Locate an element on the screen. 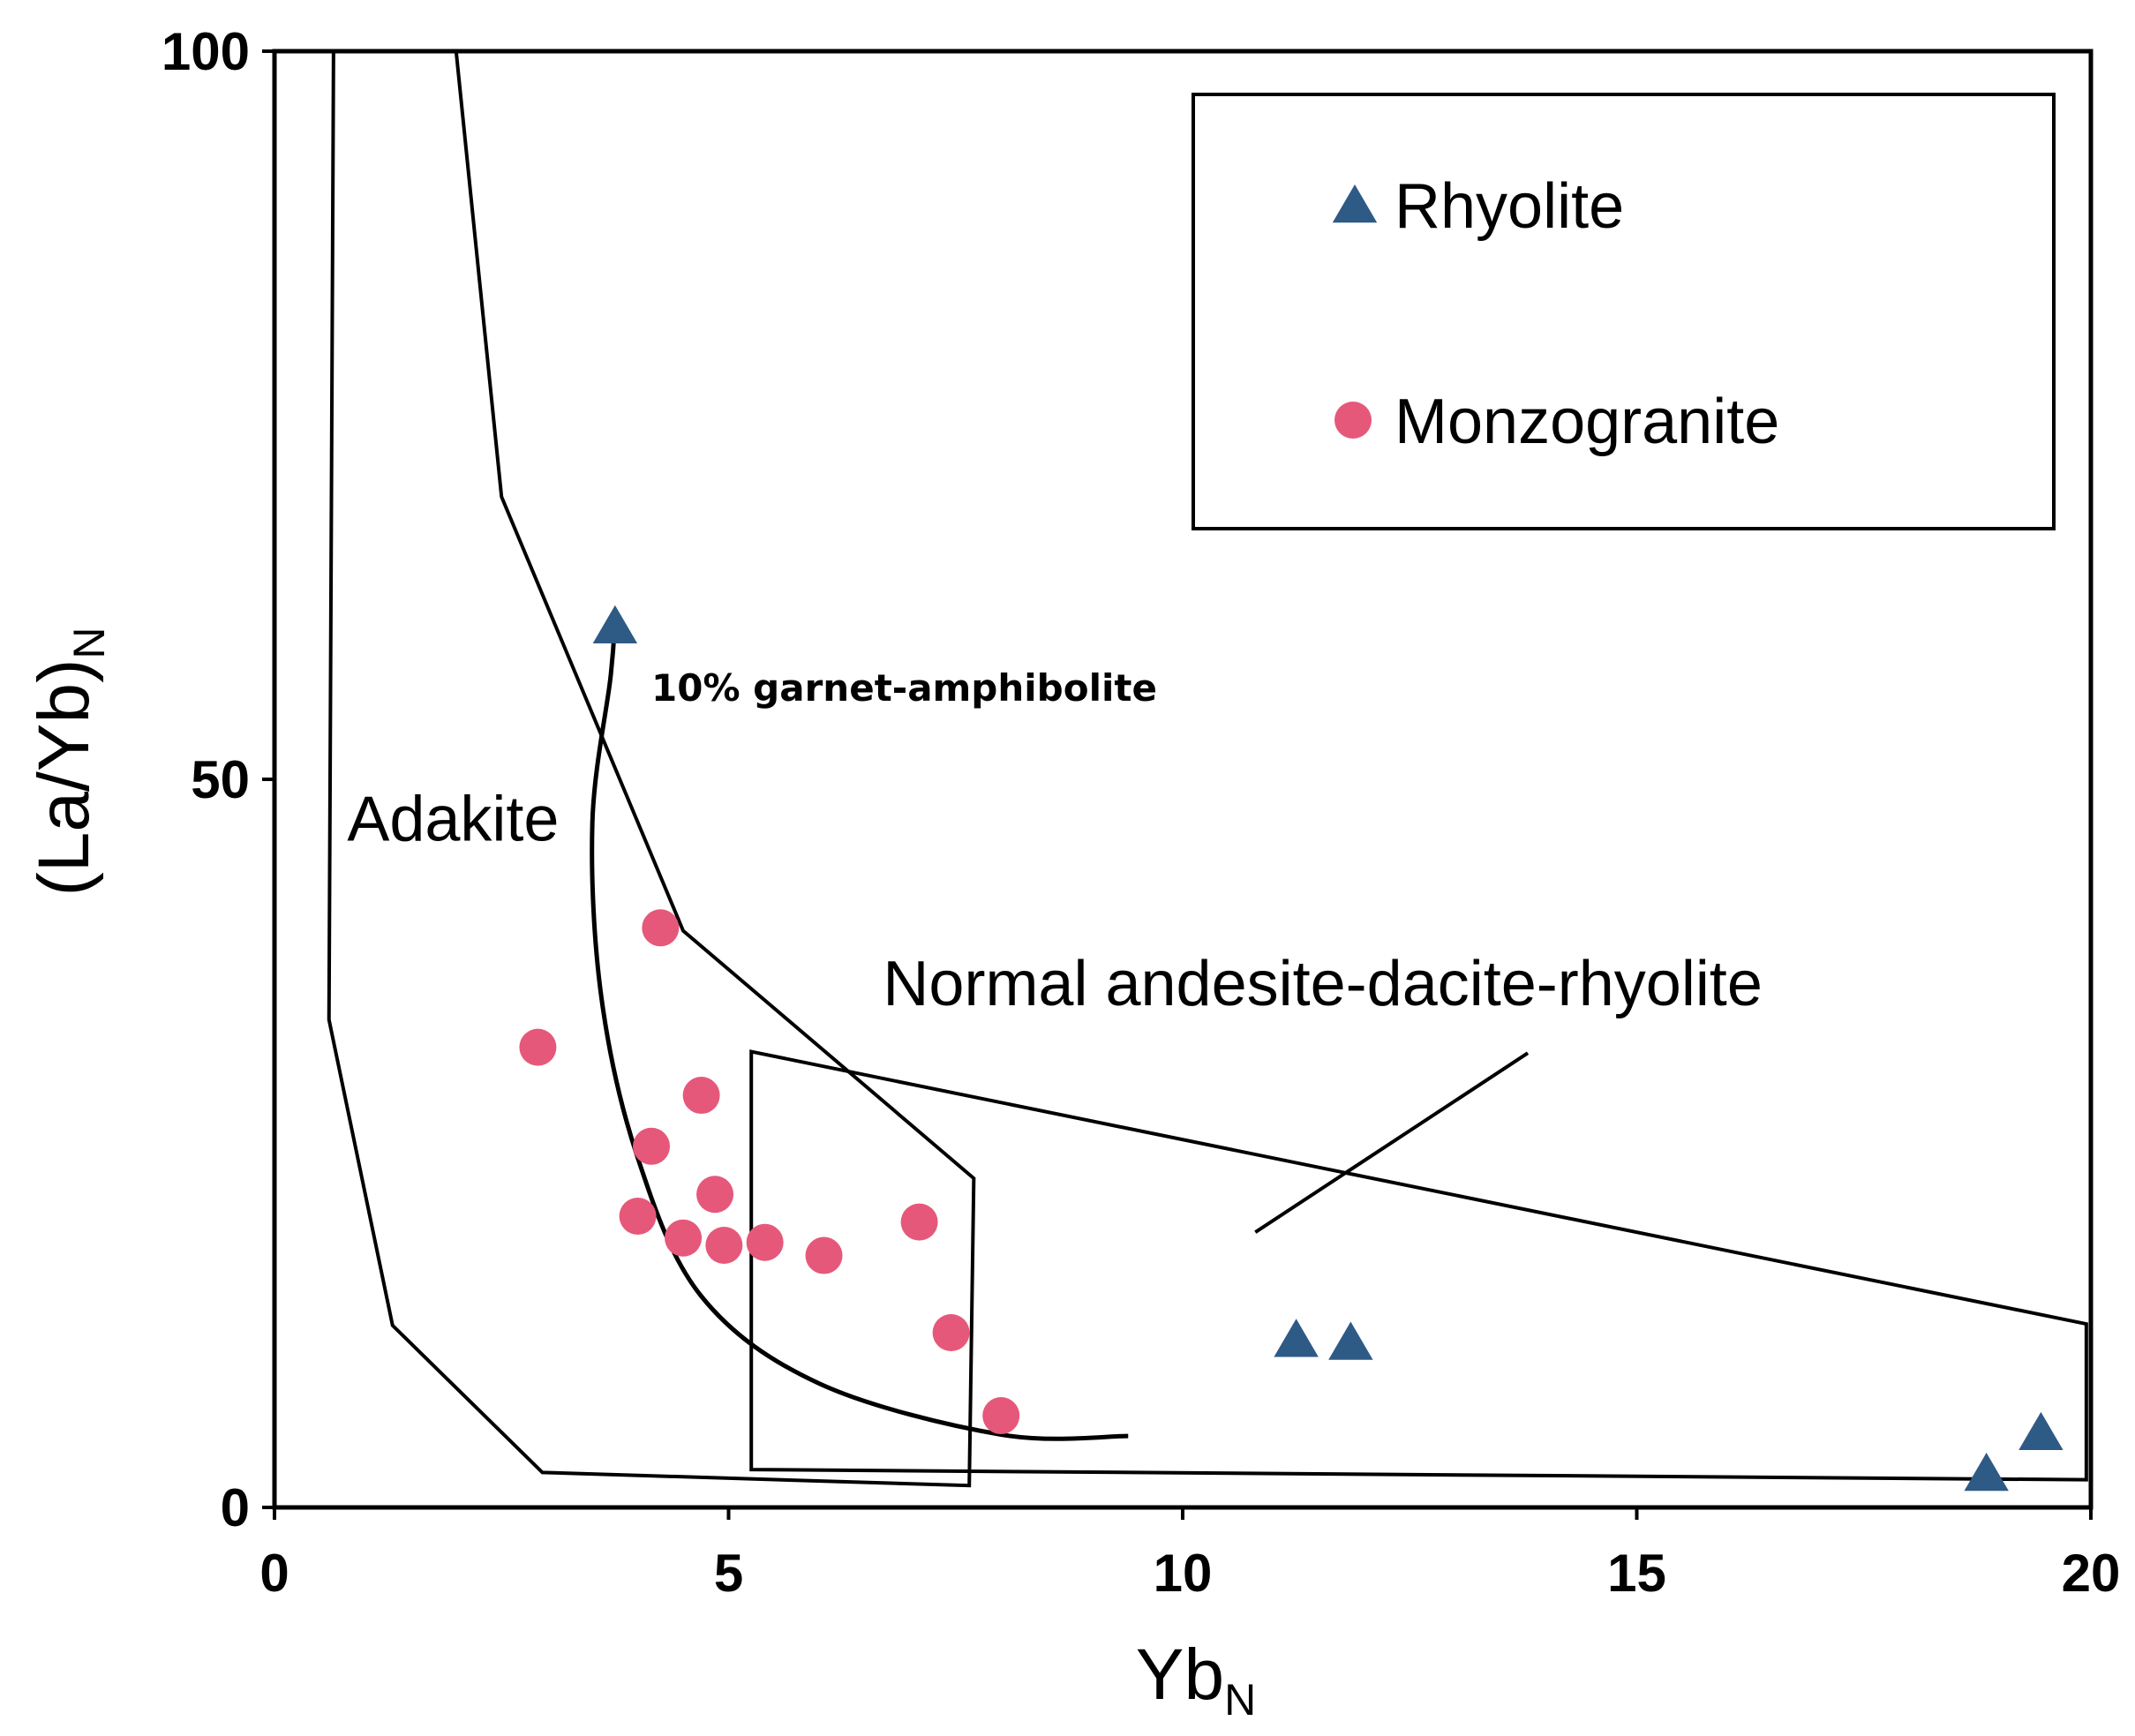 Image resolution: width=2135 pixels, height=1736 pixels. legend: Rhyolite Monzogranite is located at coordinates (1624, 311).